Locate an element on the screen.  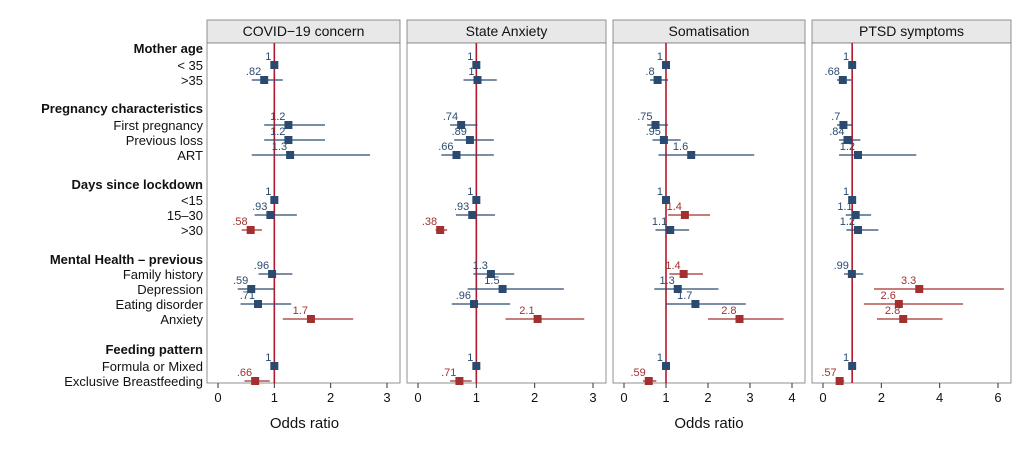
row-label: ART is located at coordinates (190, 155).